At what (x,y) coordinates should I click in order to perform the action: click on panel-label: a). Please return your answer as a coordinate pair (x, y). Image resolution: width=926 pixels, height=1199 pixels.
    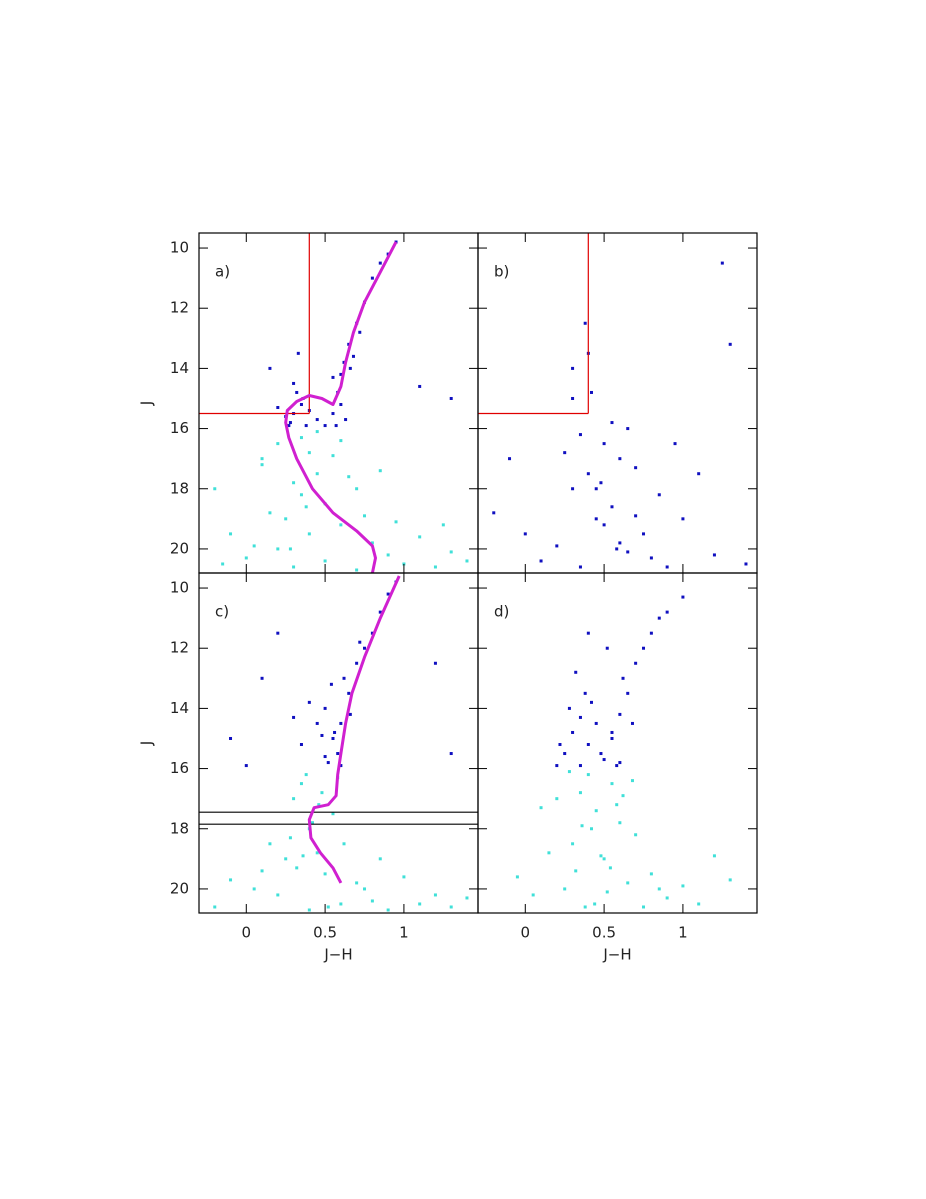
    Looking at the image, I should click on (222, 272).